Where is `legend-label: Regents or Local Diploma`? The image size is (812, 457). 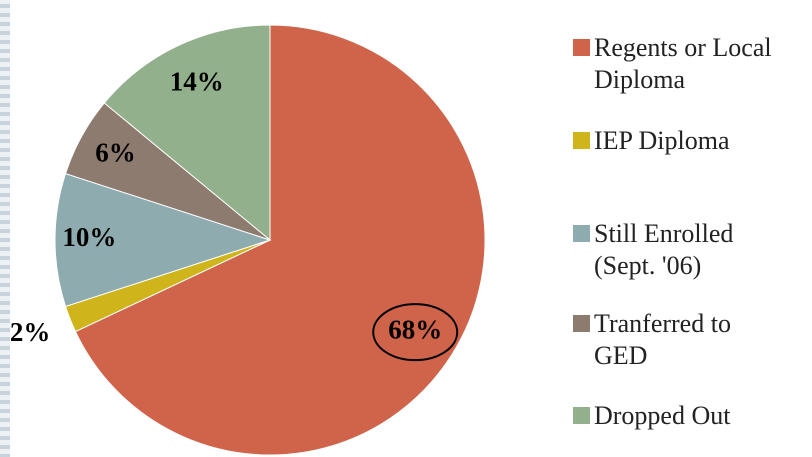
legend-label: Regents or Local Diploma is located at coordinates (683, 63).